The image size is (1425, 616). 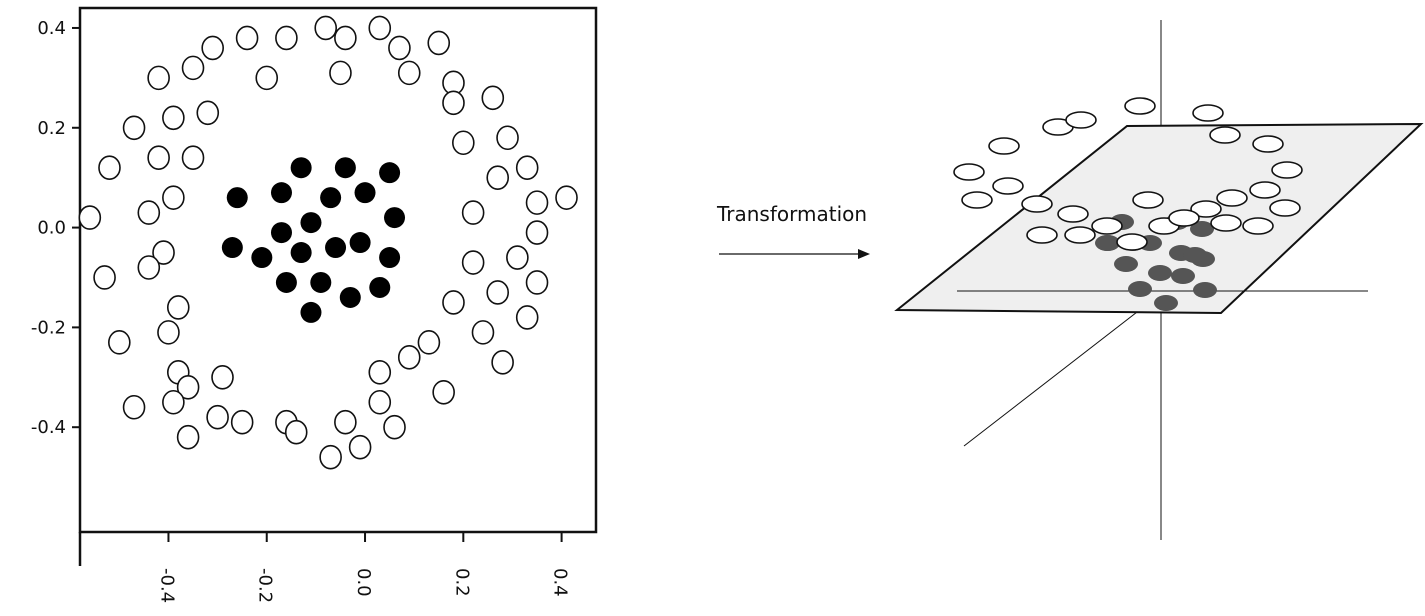 What do you see at coordinates (461, 582) in the screenshot?
I see `x-tick-label: 0.2` at bounding box center [461, 582].